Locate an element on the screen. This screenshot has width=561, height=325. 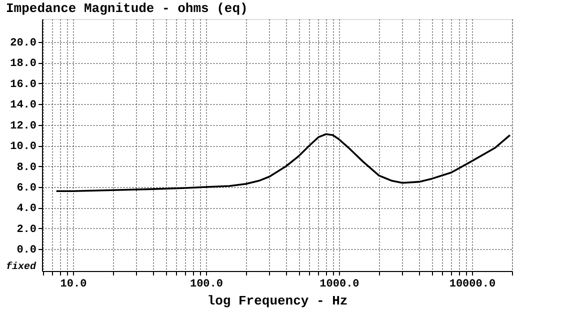
y-tick-label: 0.0 is located at coordinates (26, 250).